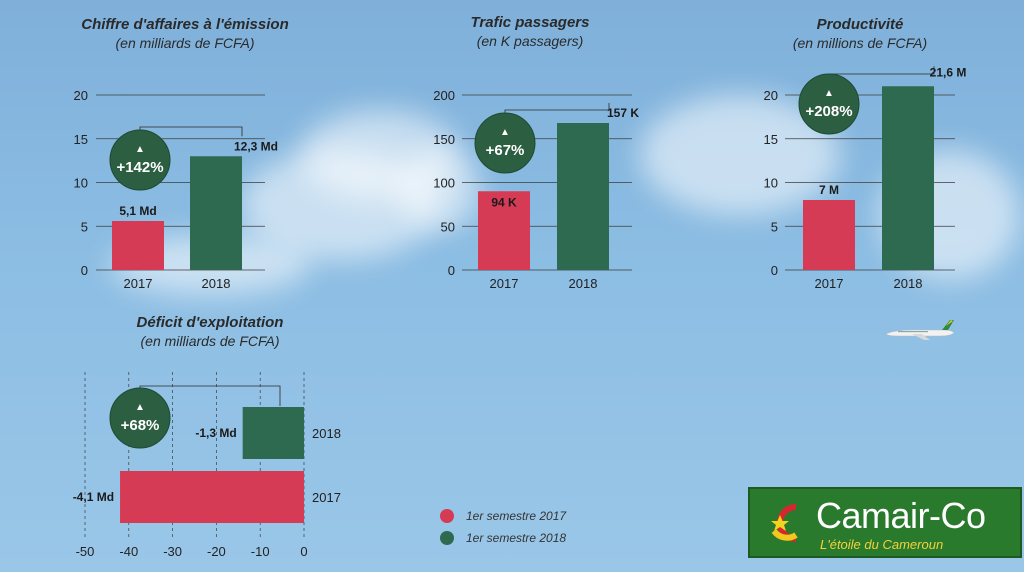 The image size is (1024, 572). What do you see at coordinates (326, 497) in the screenshot?
I see `y-tick-label: 2017` at bounding box center [326, 497].